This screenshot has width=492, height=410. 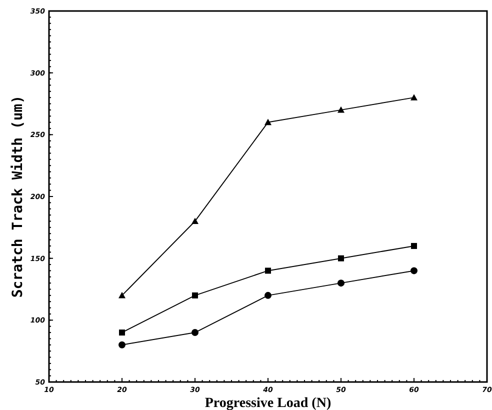 I want to click on y-axis-title: Scratch Track Width (um), so click(x=18, y=196).